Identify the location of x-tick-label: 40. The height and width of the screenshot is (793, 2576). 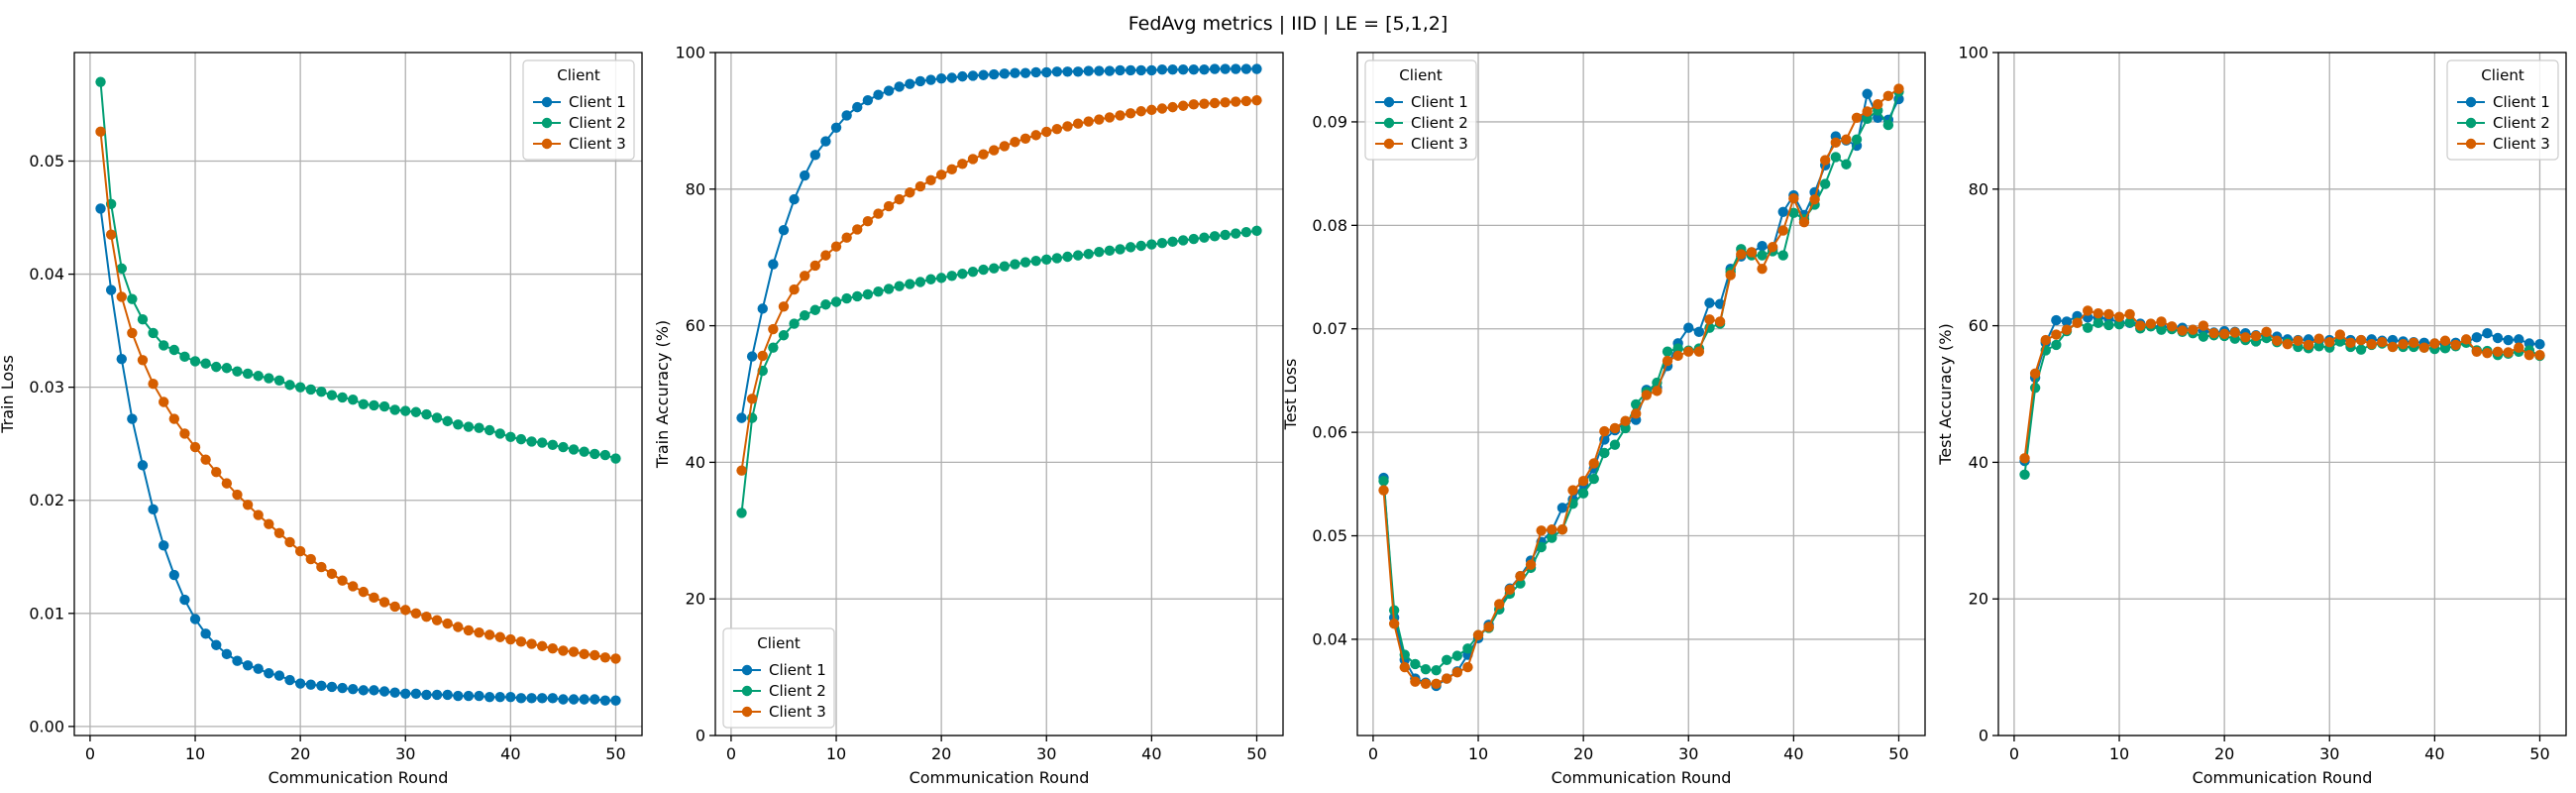
(2434, 753).